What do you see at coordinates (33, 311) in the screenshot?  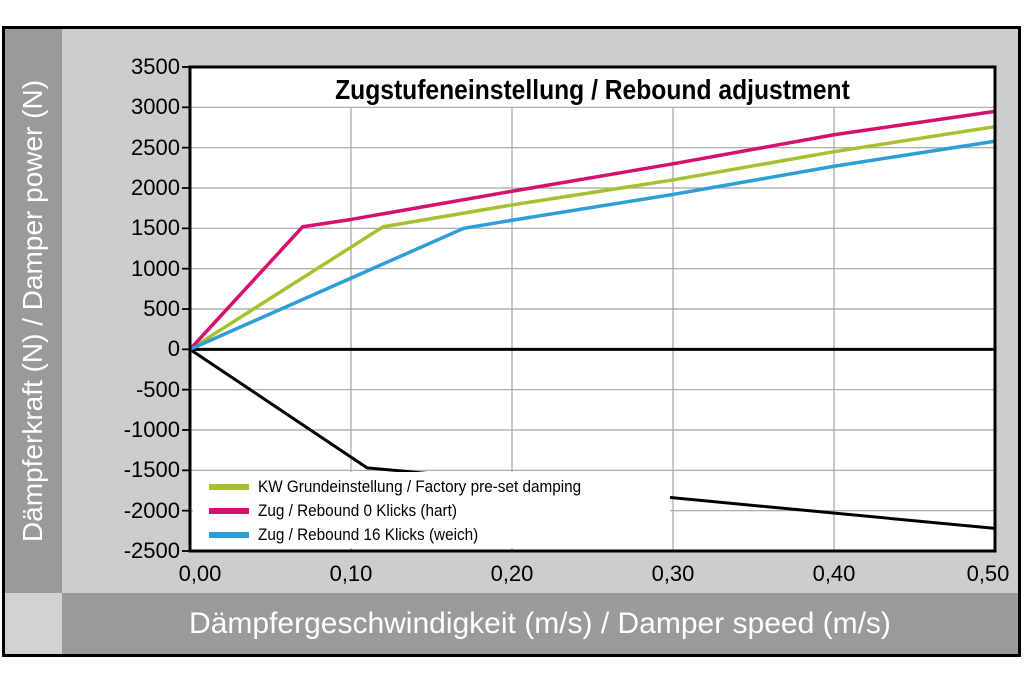 I see `y-axis-band: Dämpferkraft (N) / Damper power (N)` at bounding box center [33, 311].